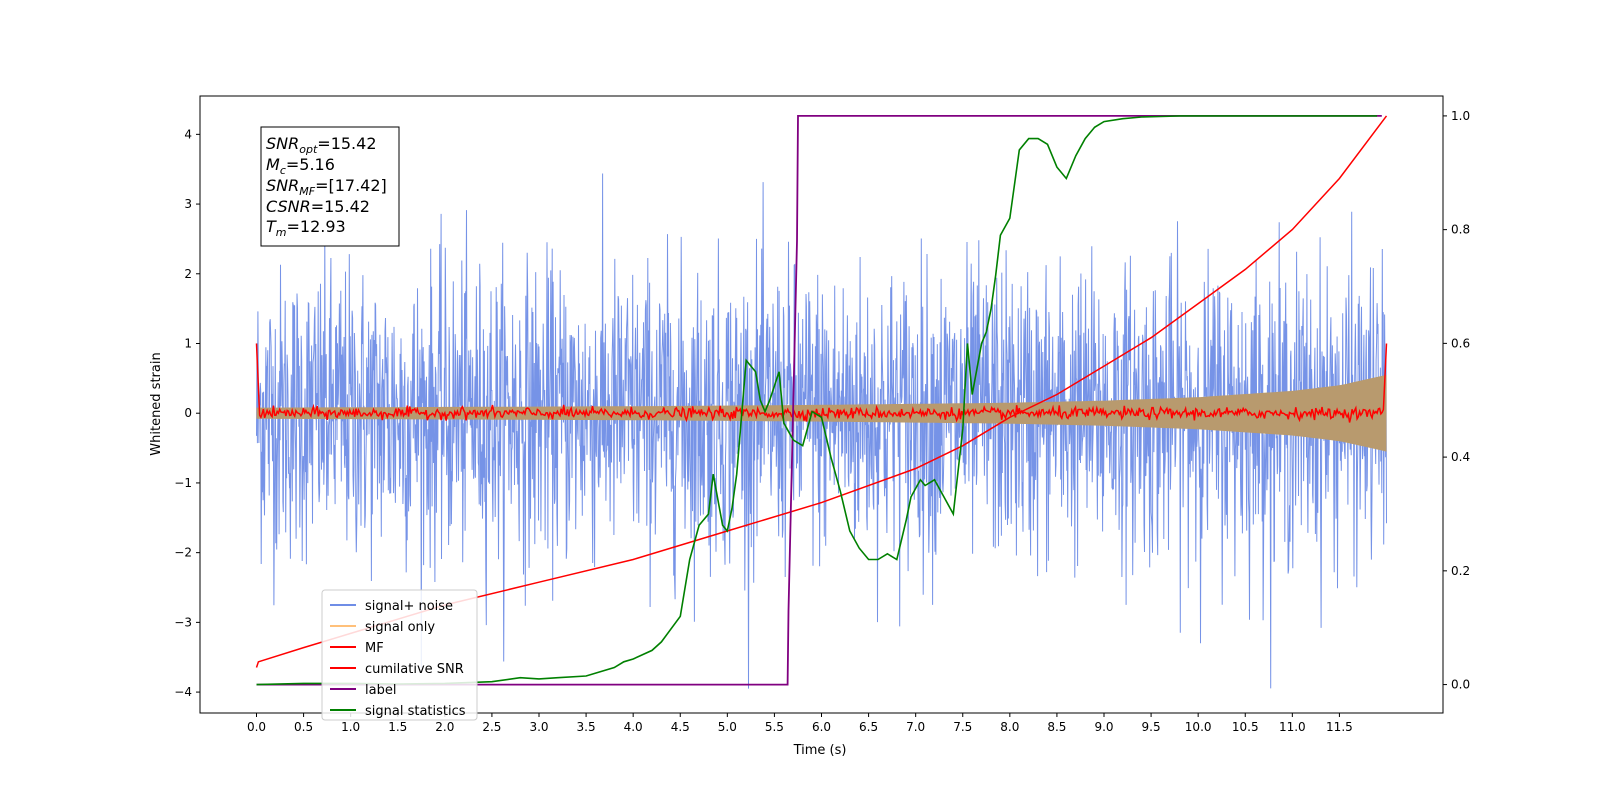 The width and height of the screenshot is (1600, 800). What do you see at coordinates (1245, 727) in the screenshot?
I see `x-tick-label: 10.5` at bounding box center [1245, 727].